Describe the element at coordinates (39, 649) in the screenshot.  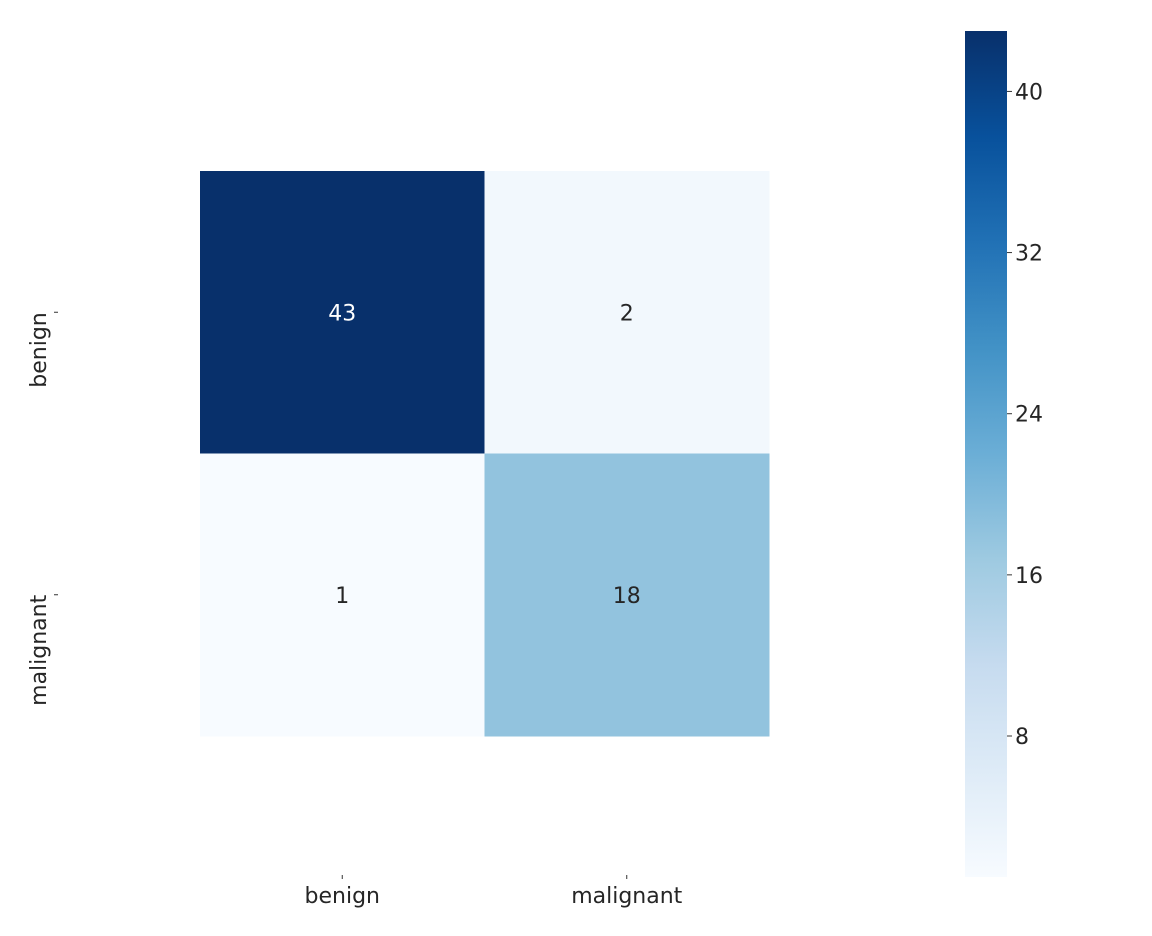
I see `y-tick-label: malignant` at that location.